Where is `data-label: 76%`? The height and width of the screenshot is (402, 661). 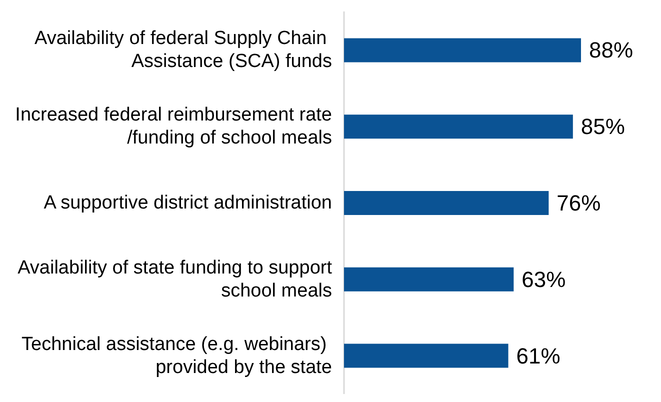 data-label: 76% is located at coordinates (578, 203).